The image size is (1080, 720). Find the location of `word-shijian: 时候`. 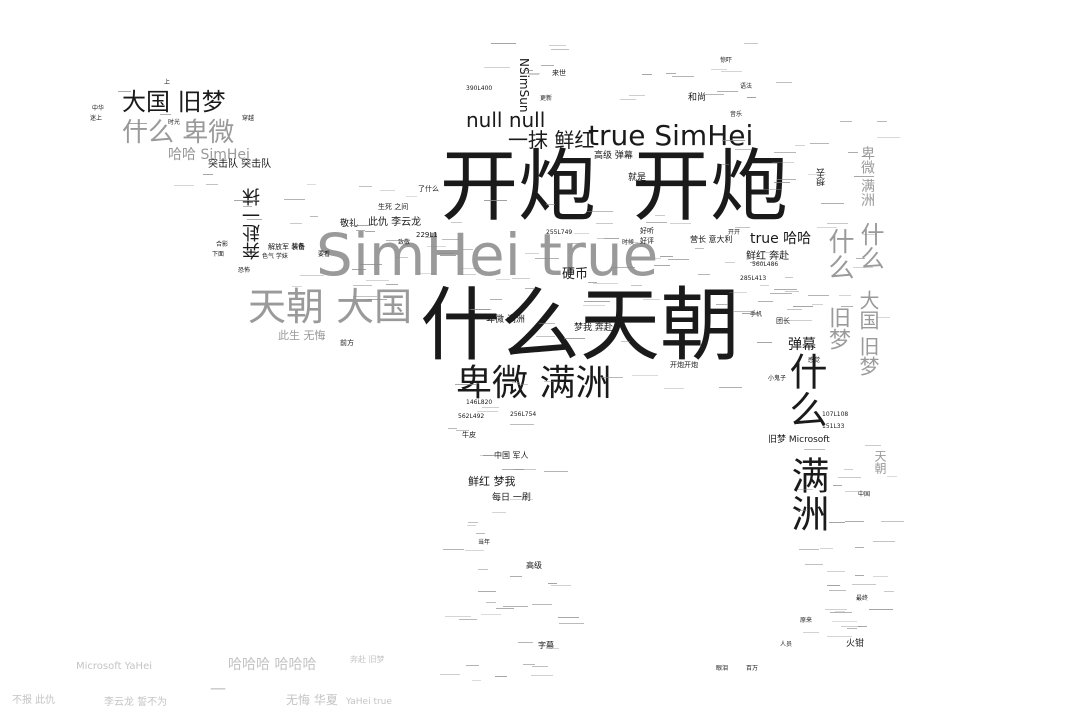

word-shijian: 时候 is located at coordinates (628, 242).